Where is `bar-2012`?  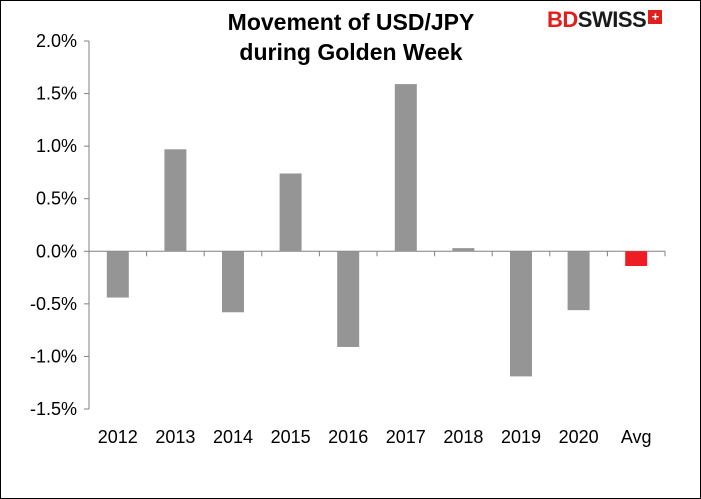 bar-2012 is located at coordinates (117, 274).